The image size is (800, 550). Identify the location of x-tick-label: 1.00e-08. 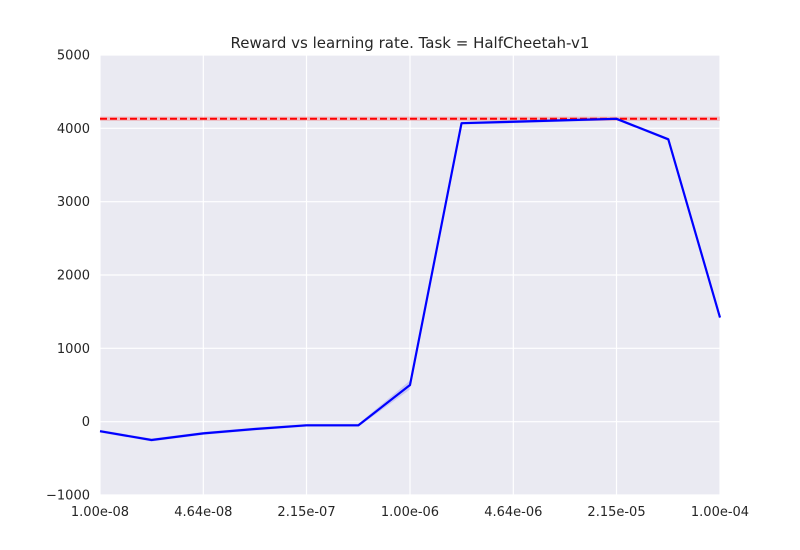
(100, 512).